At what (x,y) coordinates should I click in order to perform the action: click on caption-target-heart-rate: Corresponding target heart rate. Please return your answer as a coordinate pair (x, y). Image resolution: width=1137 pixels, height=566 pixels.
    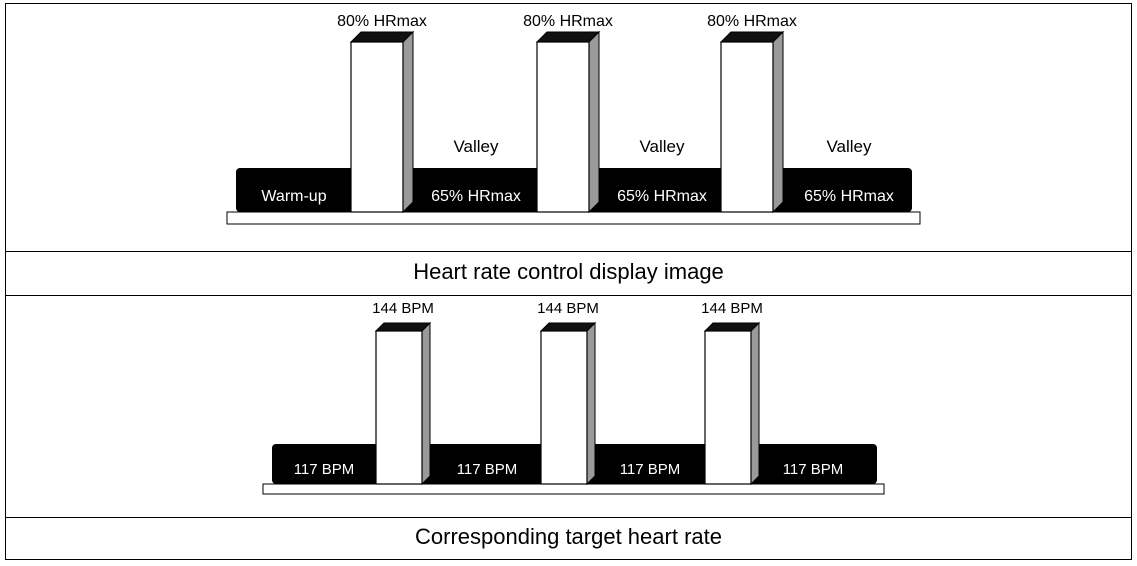
    Looking at the image, I should click on (568, 536).